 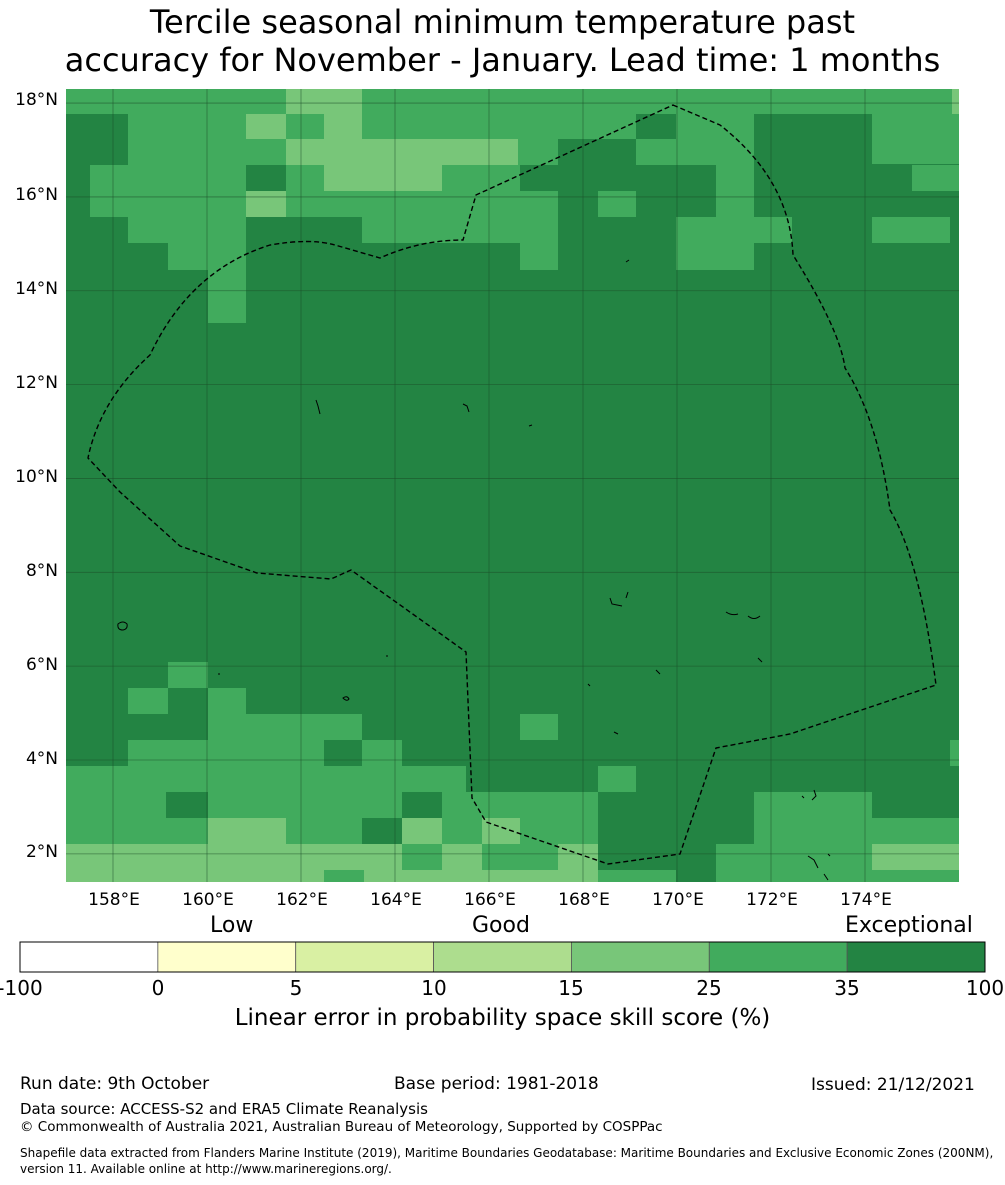 I want to click on issued-date: Issued: 21/12/2021, so click(x=893, y=1085).